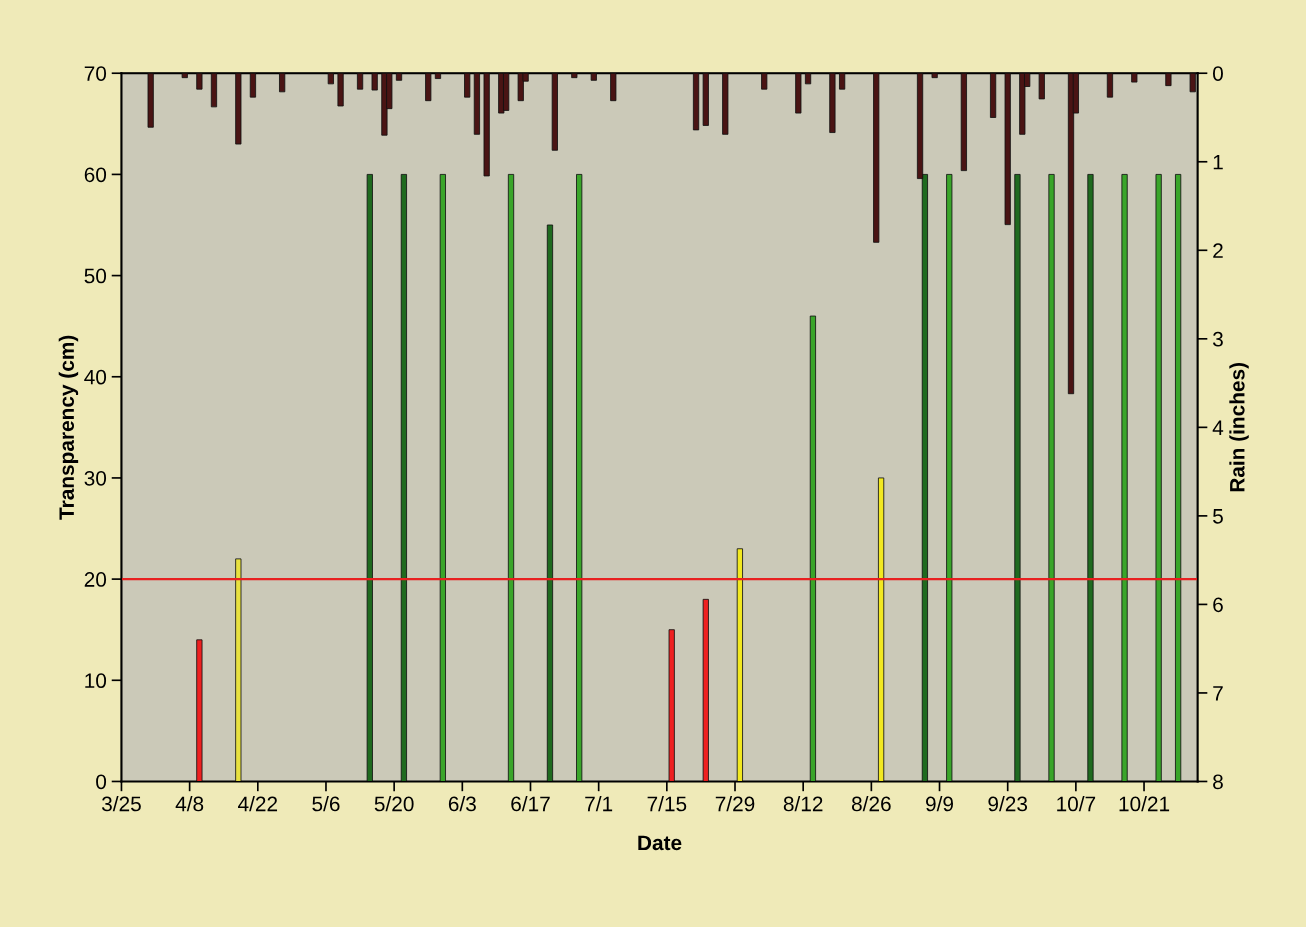  What do you see at coordinates (96, 681) in the screenshot?
I see `y-tick-label: 10` at bounding box center [96, 681].